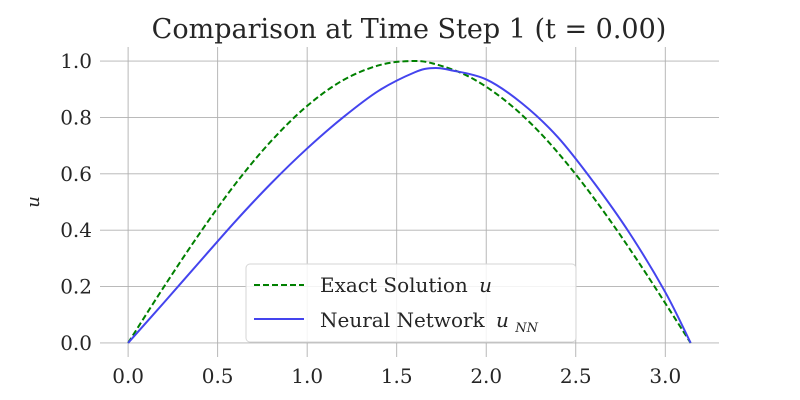  Describe the element at coordinates (403, 320) in the screenshot. I see `legend-nn-name: Neural Network` at that location.